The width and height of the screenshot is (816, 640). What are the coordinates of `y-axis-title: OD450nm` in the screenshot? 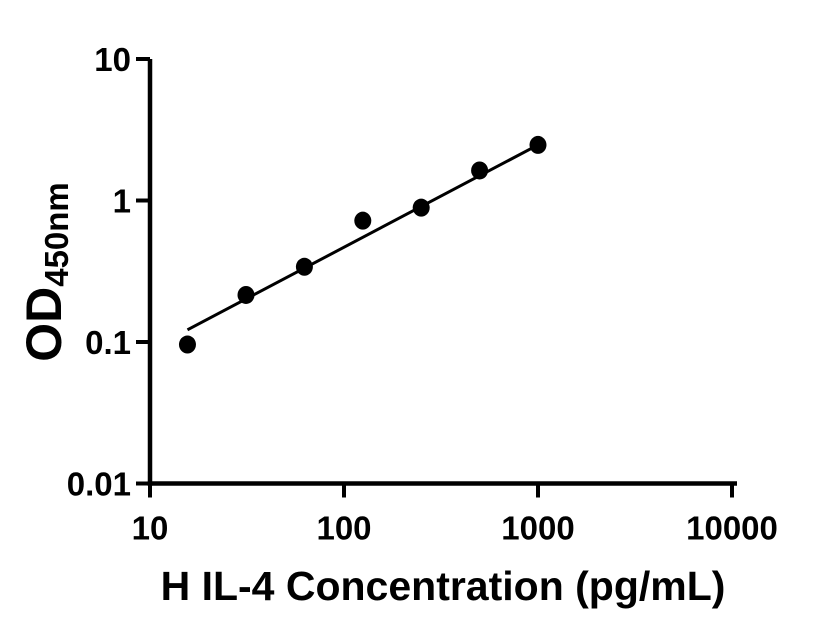 It's located at (45, 272).